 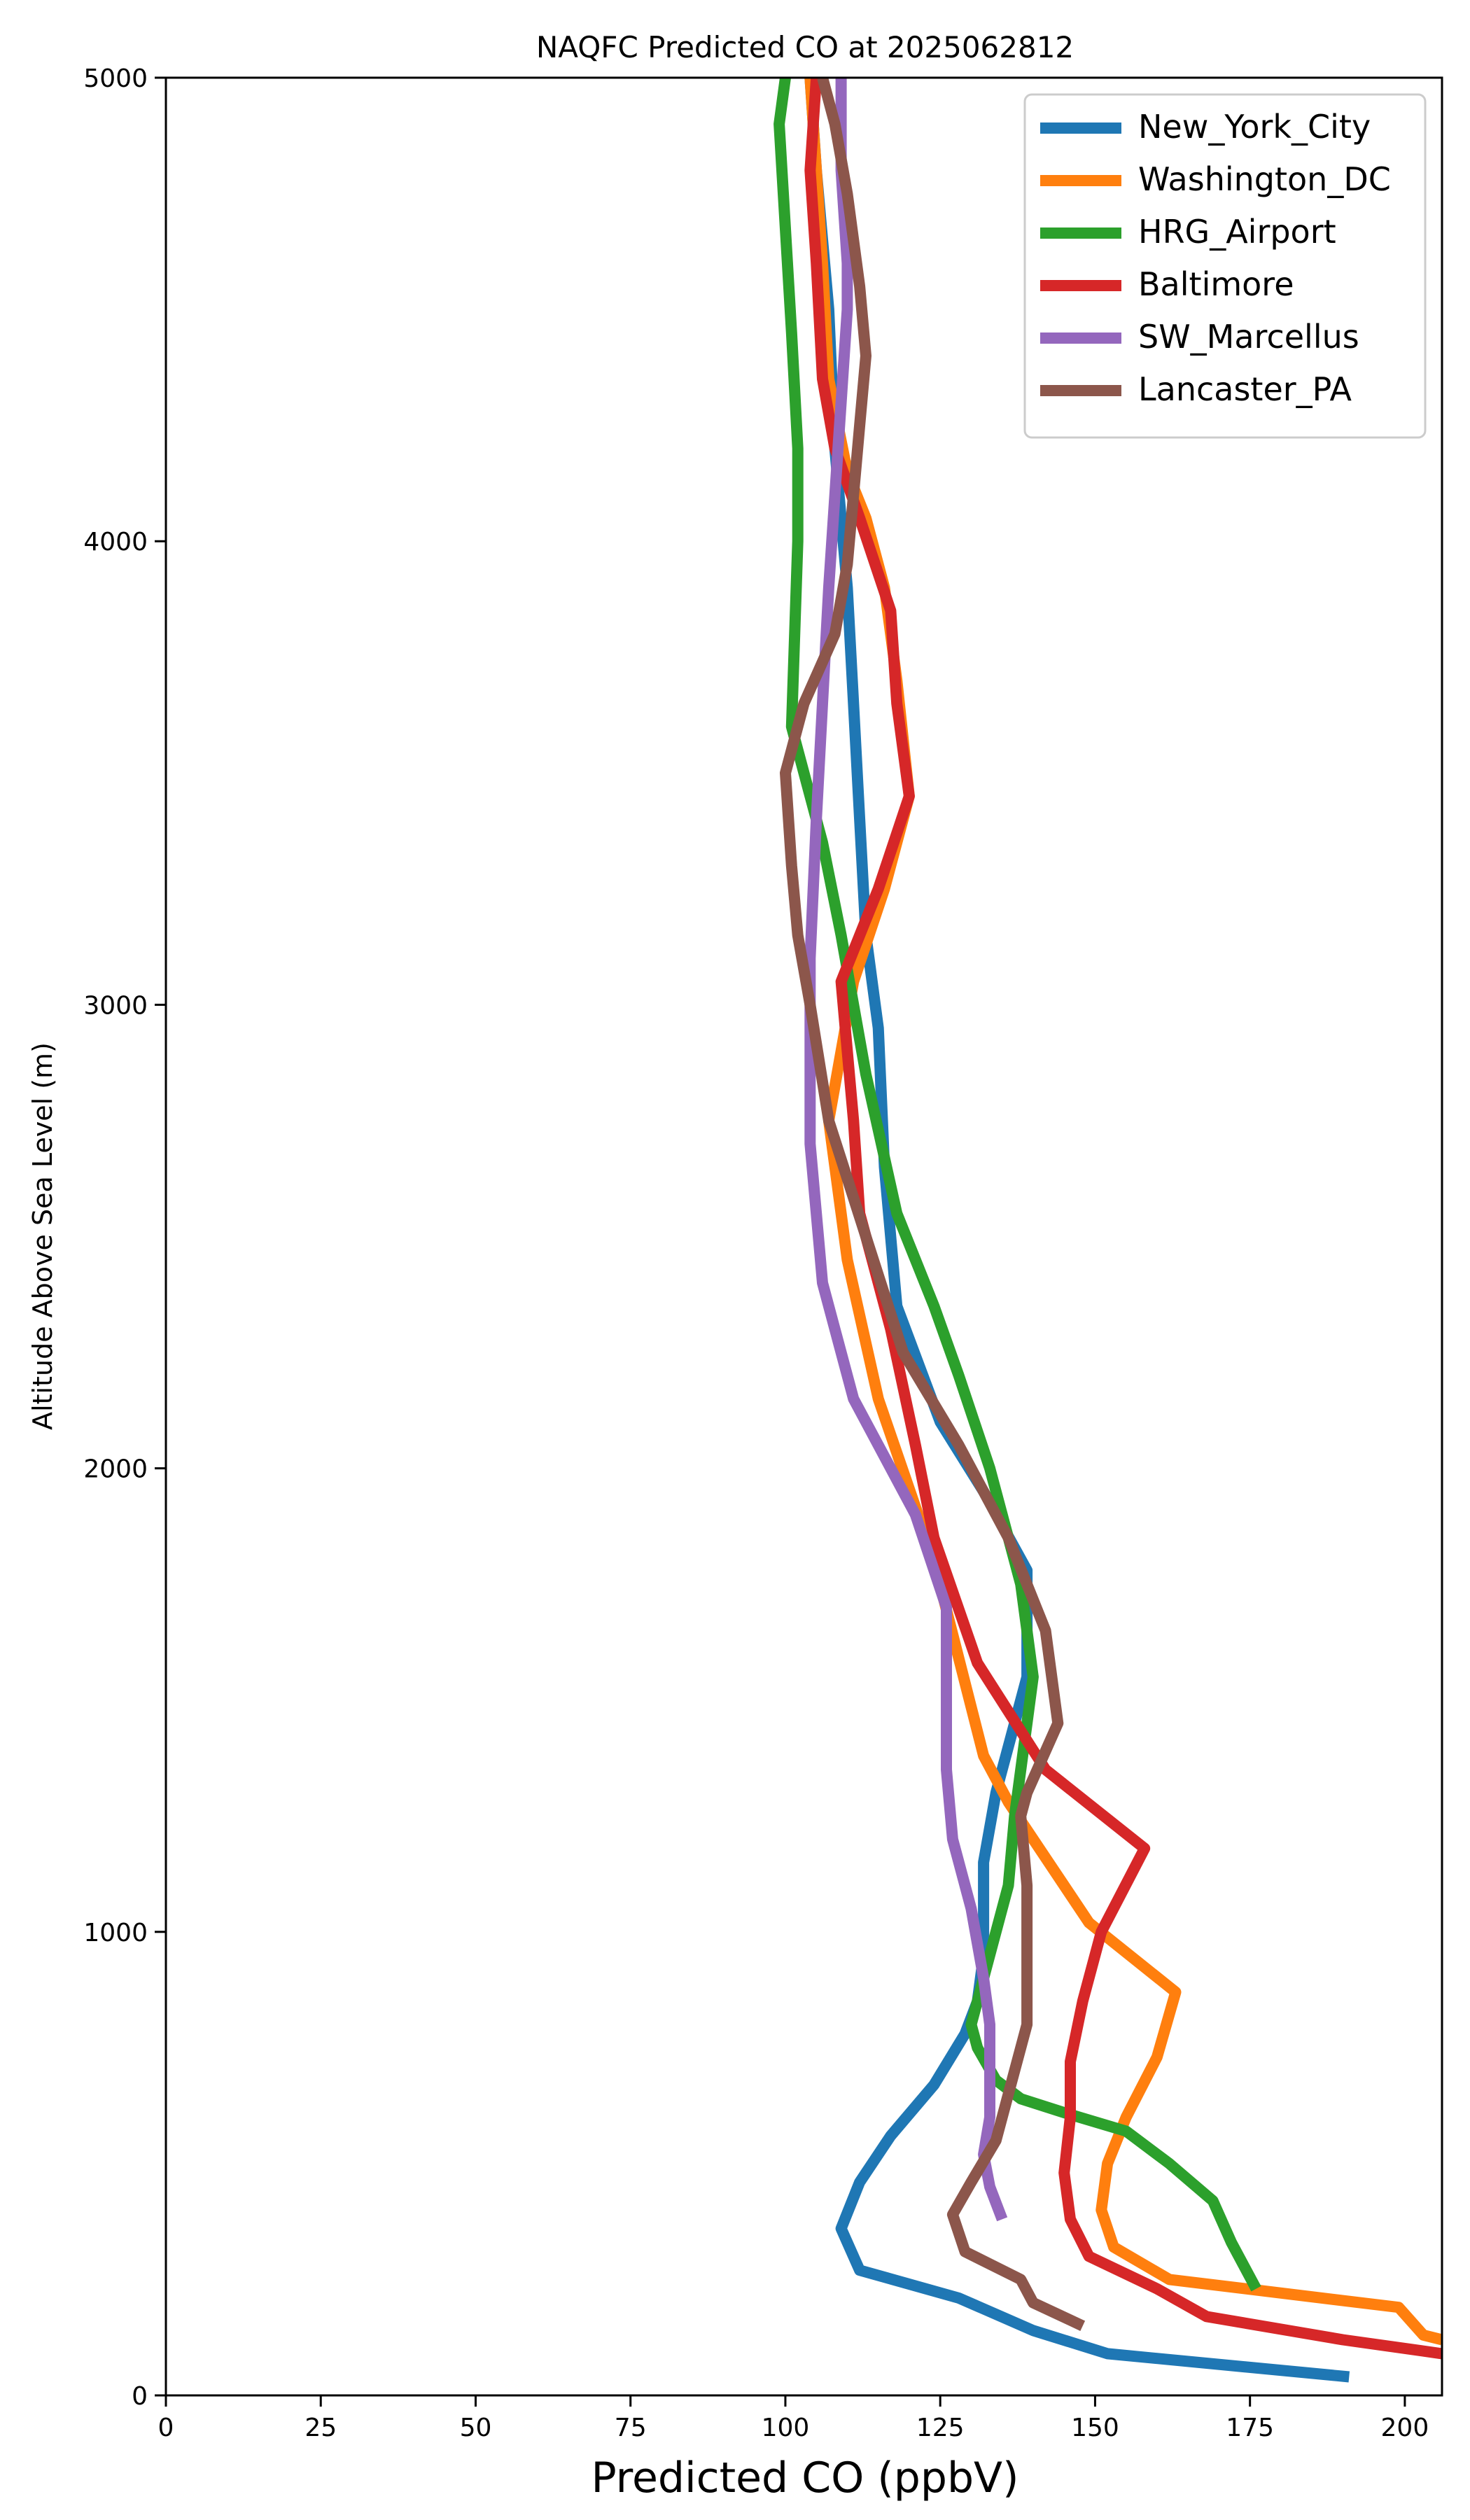 What do you see at coordinates (1095, 2428) in the screenshot?
I see `x-tick-label: 150` at bounding box center [1095, 2428].